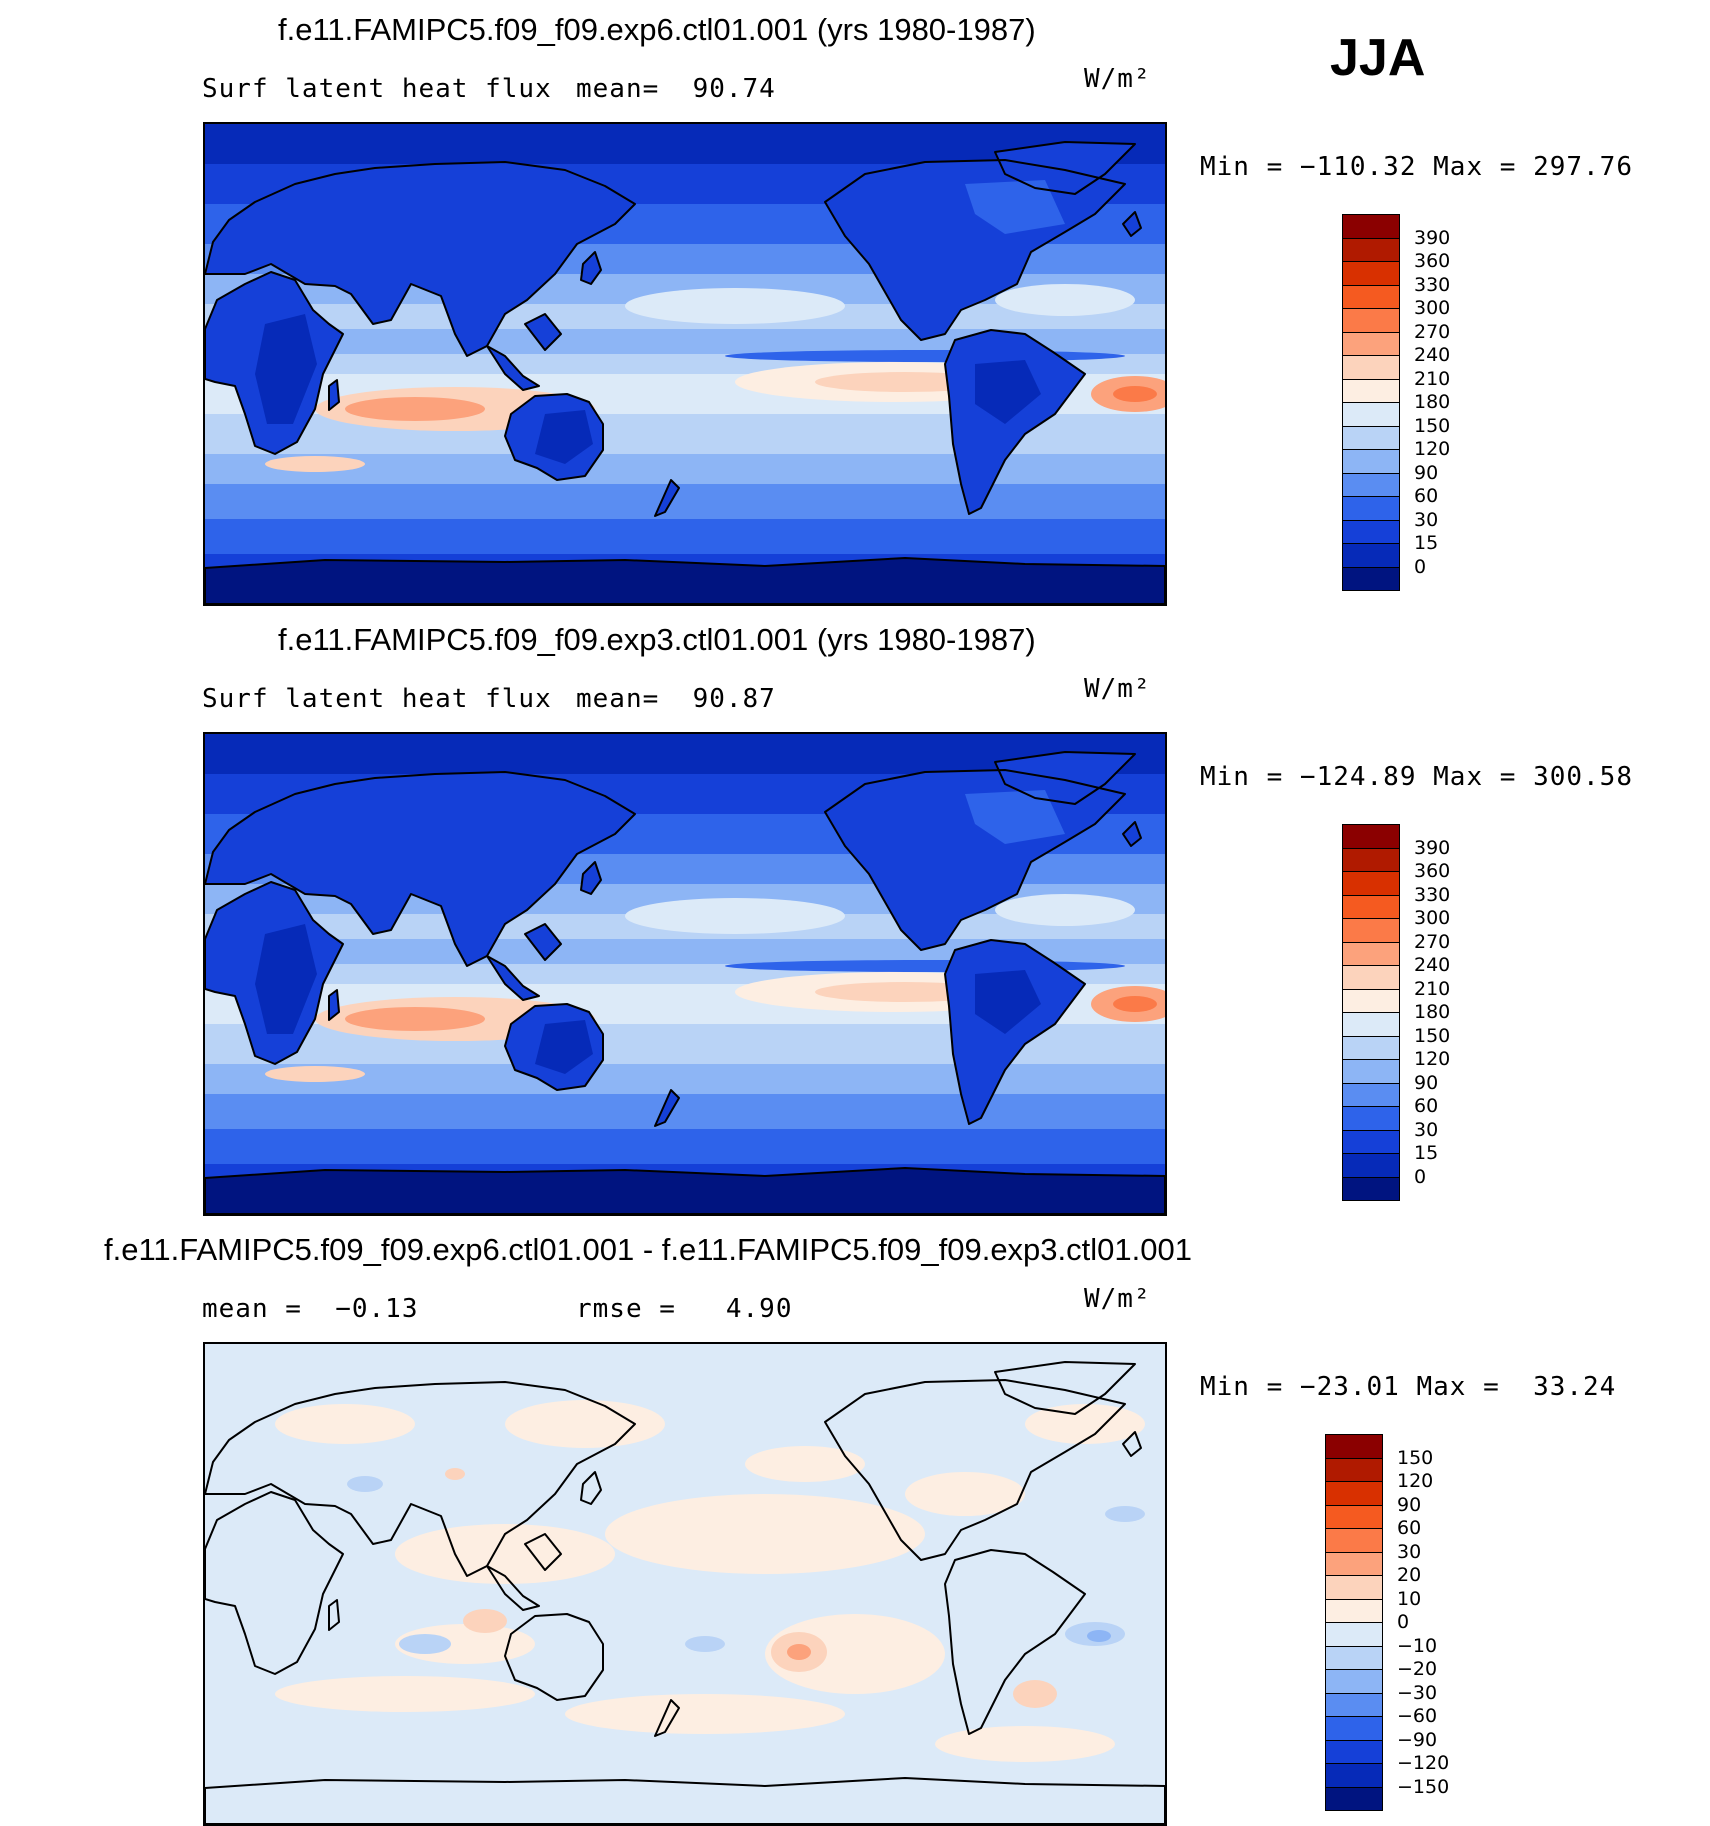  Describe the element at coordinates (1417, 1716) in the screenshot. I see `colorbar-tick-label: −60` at that location.